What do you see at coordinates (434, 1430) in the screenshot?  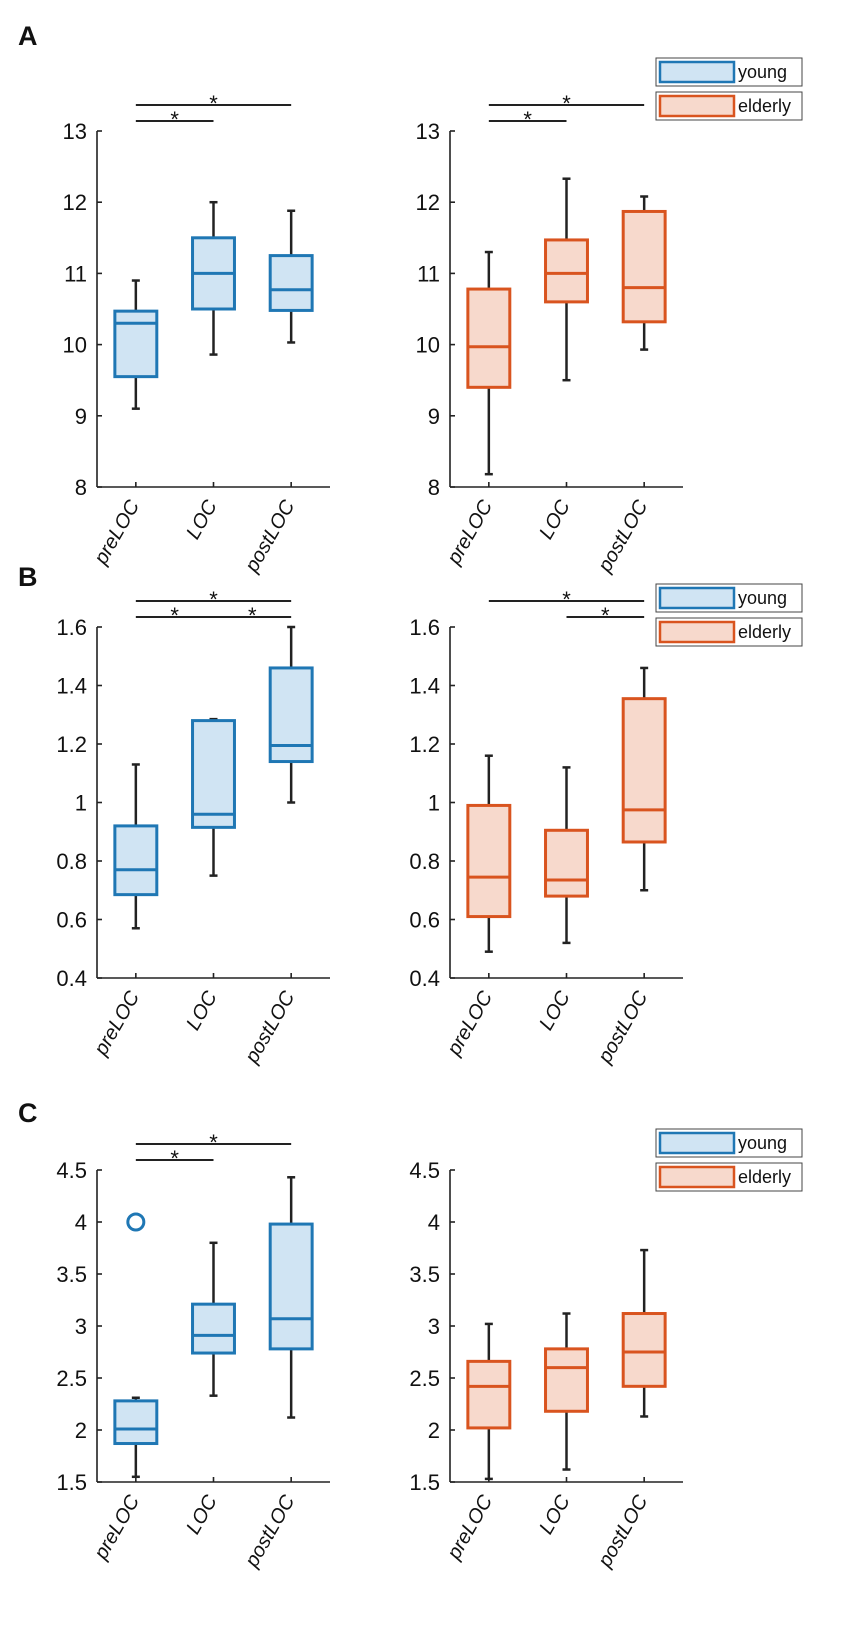 I see `y-tick-label: 2` at bounding box center [434, 1430].